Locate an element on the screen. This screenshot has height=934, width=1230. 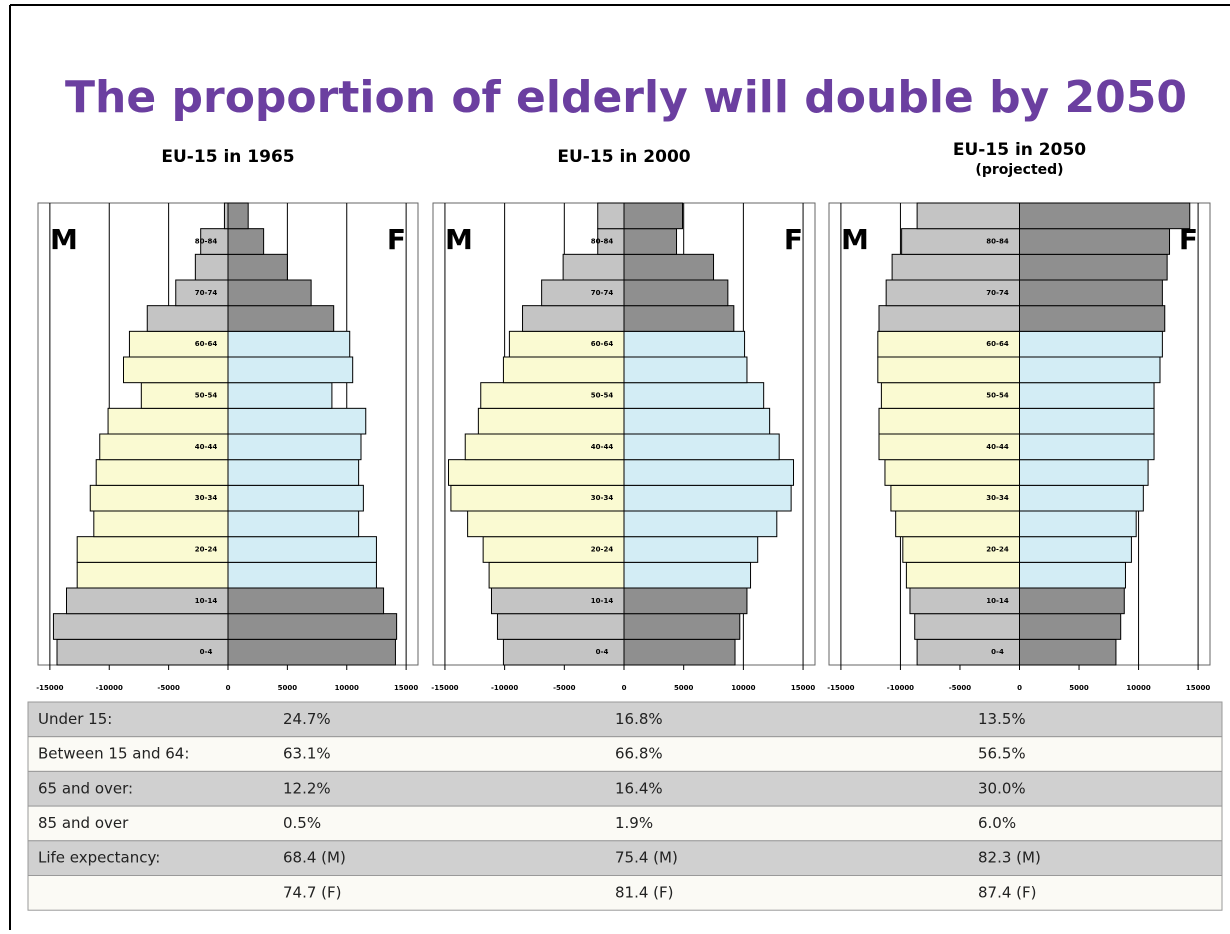
table-cell: 16.8% is located at coordinates (639, 719).